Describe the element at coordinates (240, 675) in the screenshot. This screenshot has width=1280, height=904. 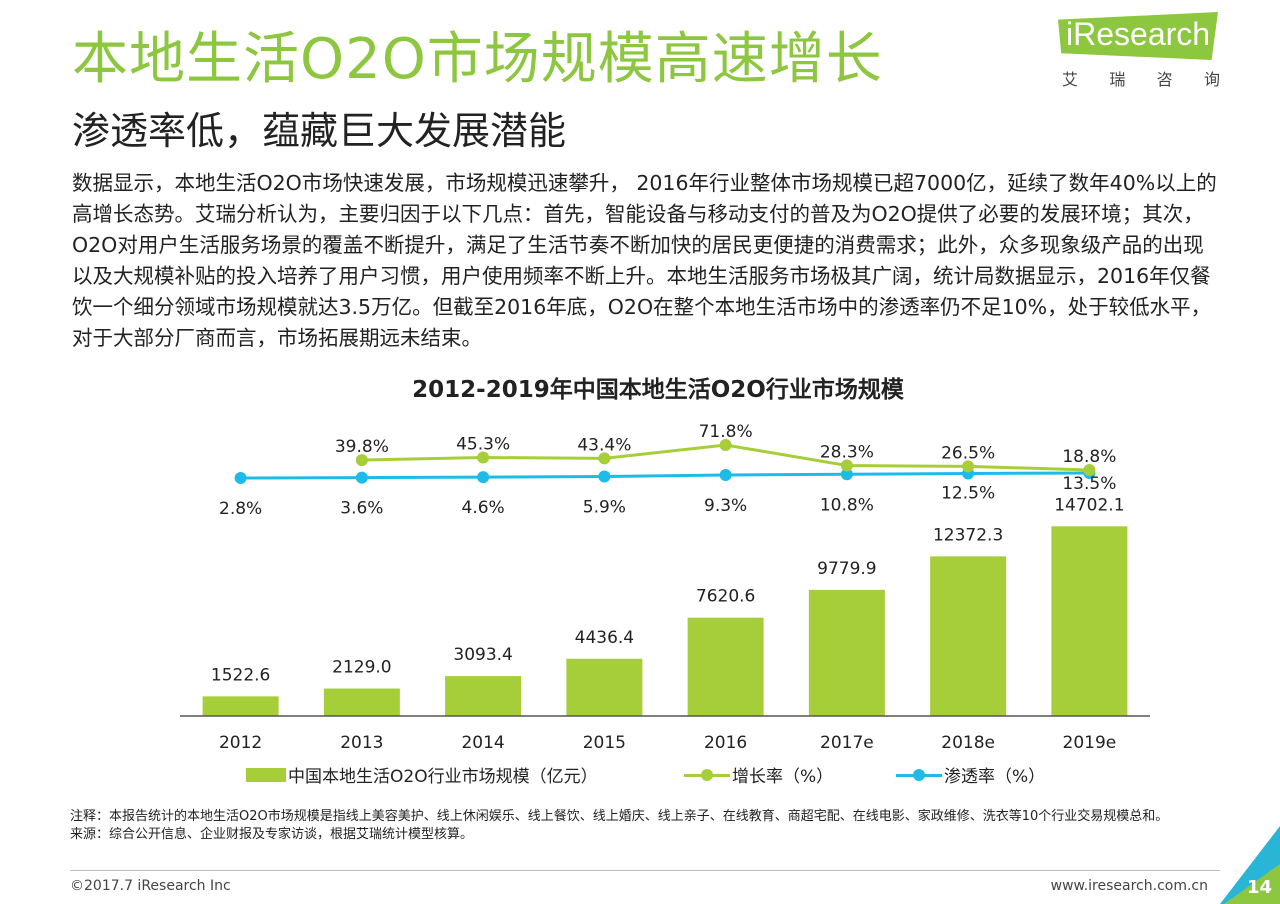
I see `bar-value-label: 1522.6` at that location.